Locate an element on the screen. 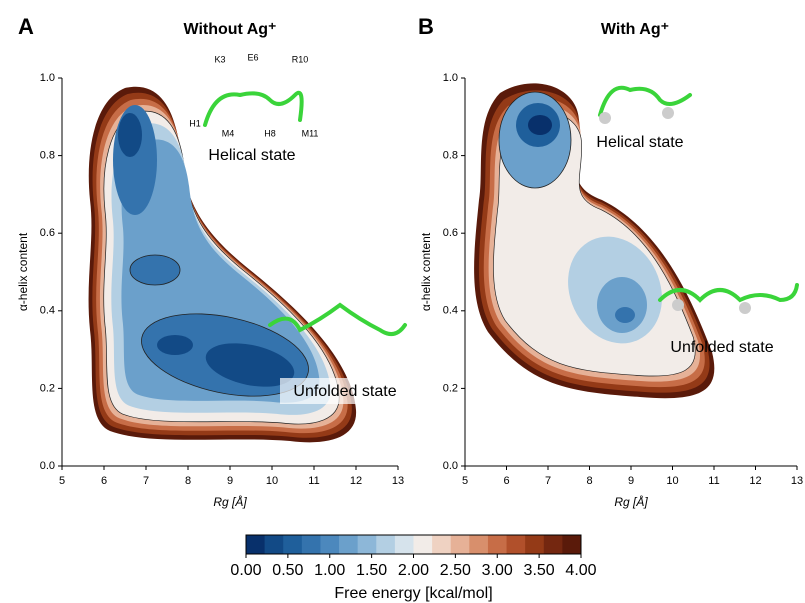 The height and width of the screenshot is (603, 805). panel-title: Without Ag⁺ is located at coordinates (229, 29).